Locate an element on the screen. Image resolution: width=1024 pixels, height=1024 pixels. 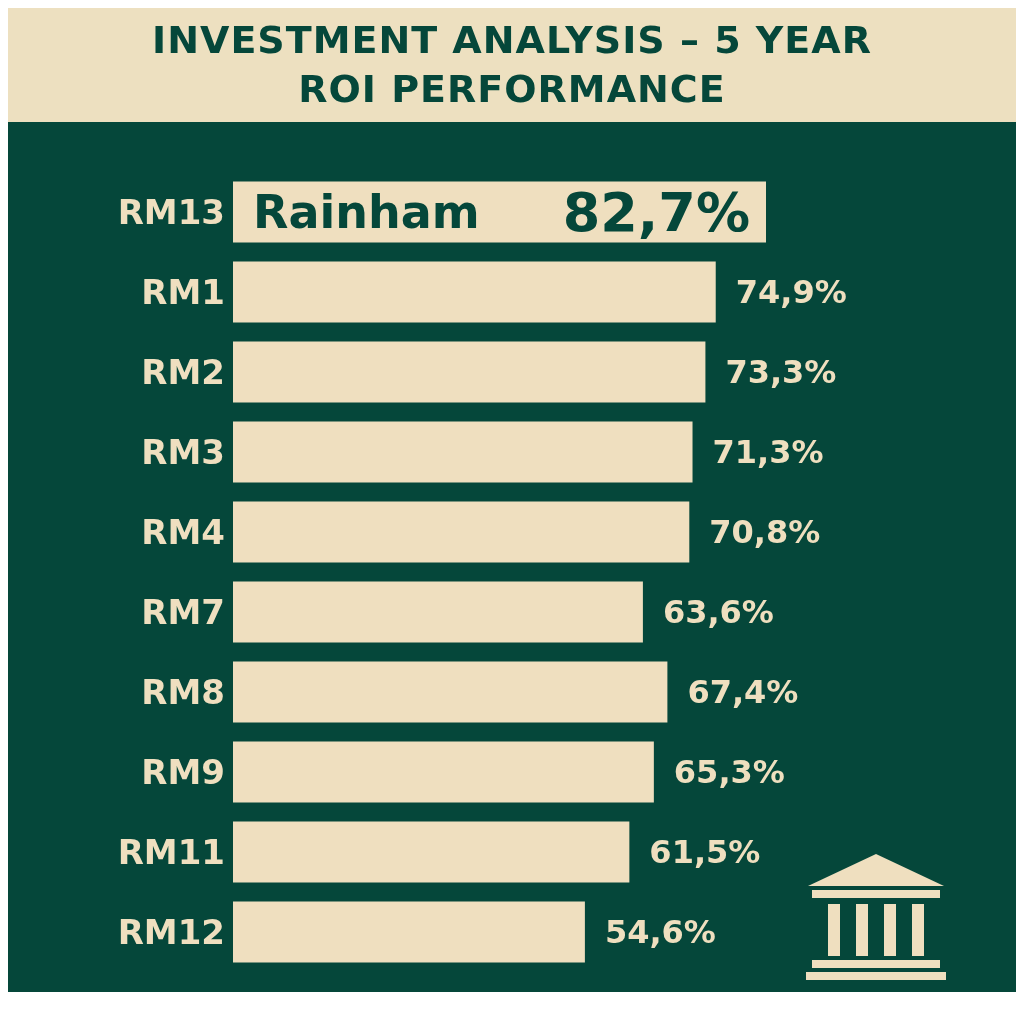
y-tick-label: RM8 is located at coordinates (183, 692).